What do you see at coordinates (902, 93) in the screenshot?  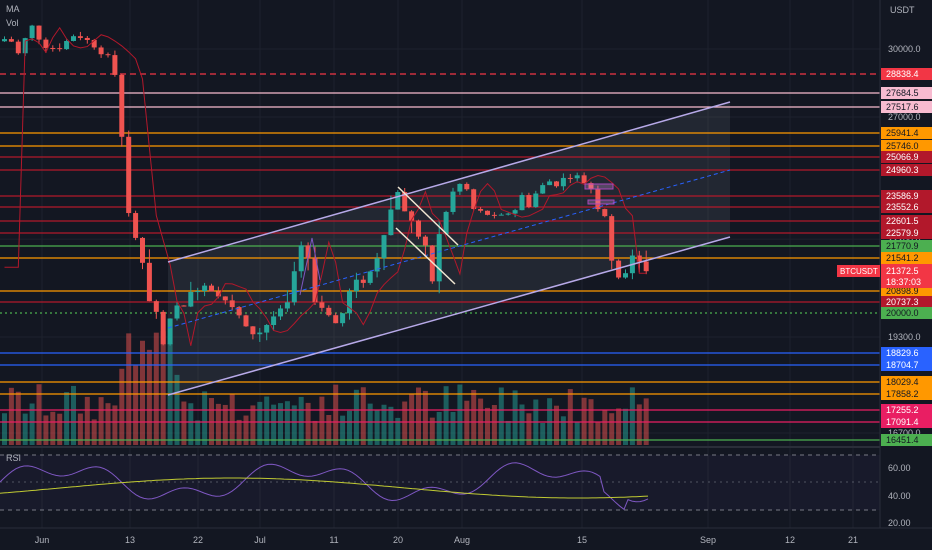 I see `level-label-1: 27684.5` at bounding box center [902, 93].